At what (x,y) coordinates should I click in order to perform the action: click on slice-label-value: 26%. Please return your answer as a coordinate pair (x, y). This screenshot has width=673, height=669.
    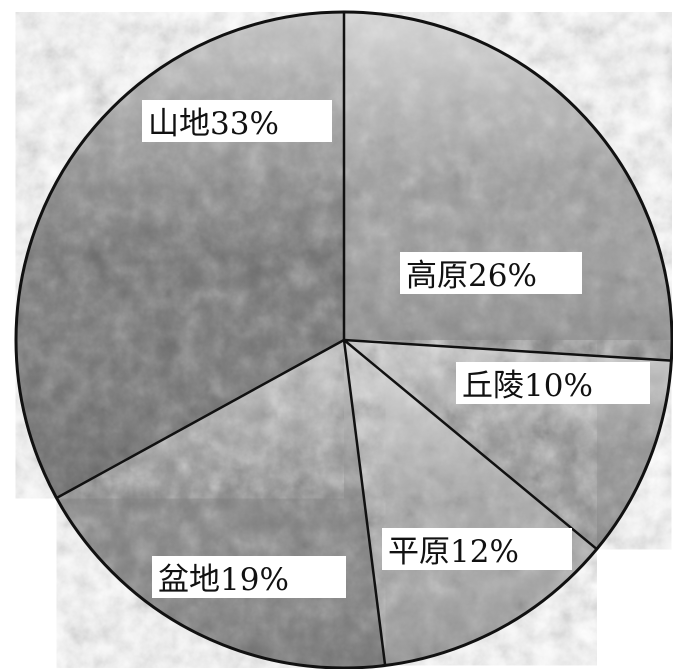
    Looking at the image, I should click on (502, 276).